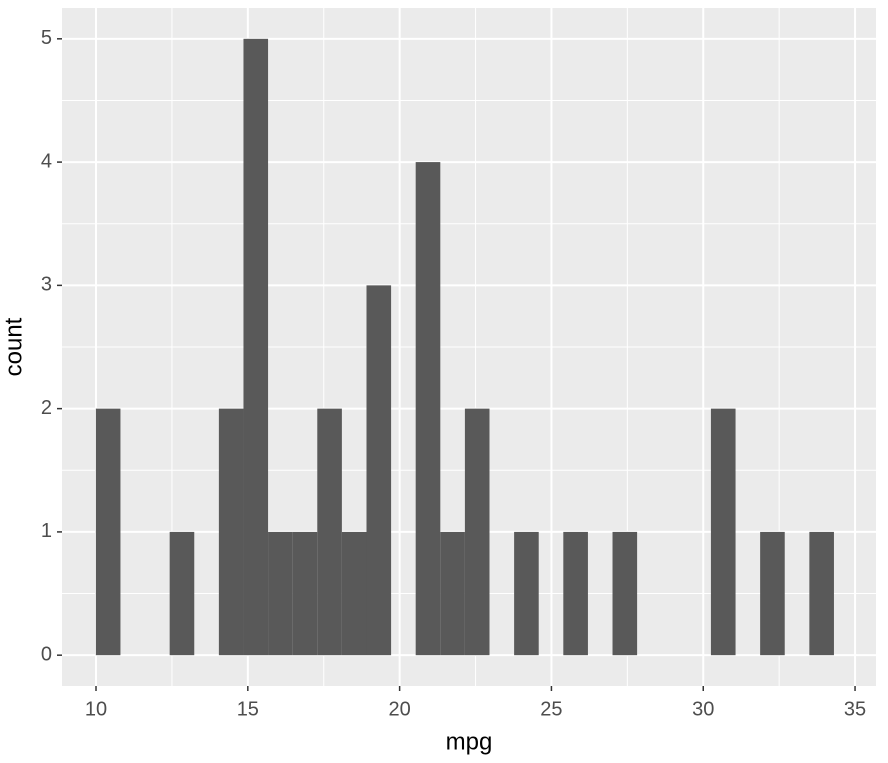 Image resolution: width=888 pixels, height=763 pixels. Describe the element at coordinates (248, 709) in the screenshot. I see `x-tick-label: 15` at that location.